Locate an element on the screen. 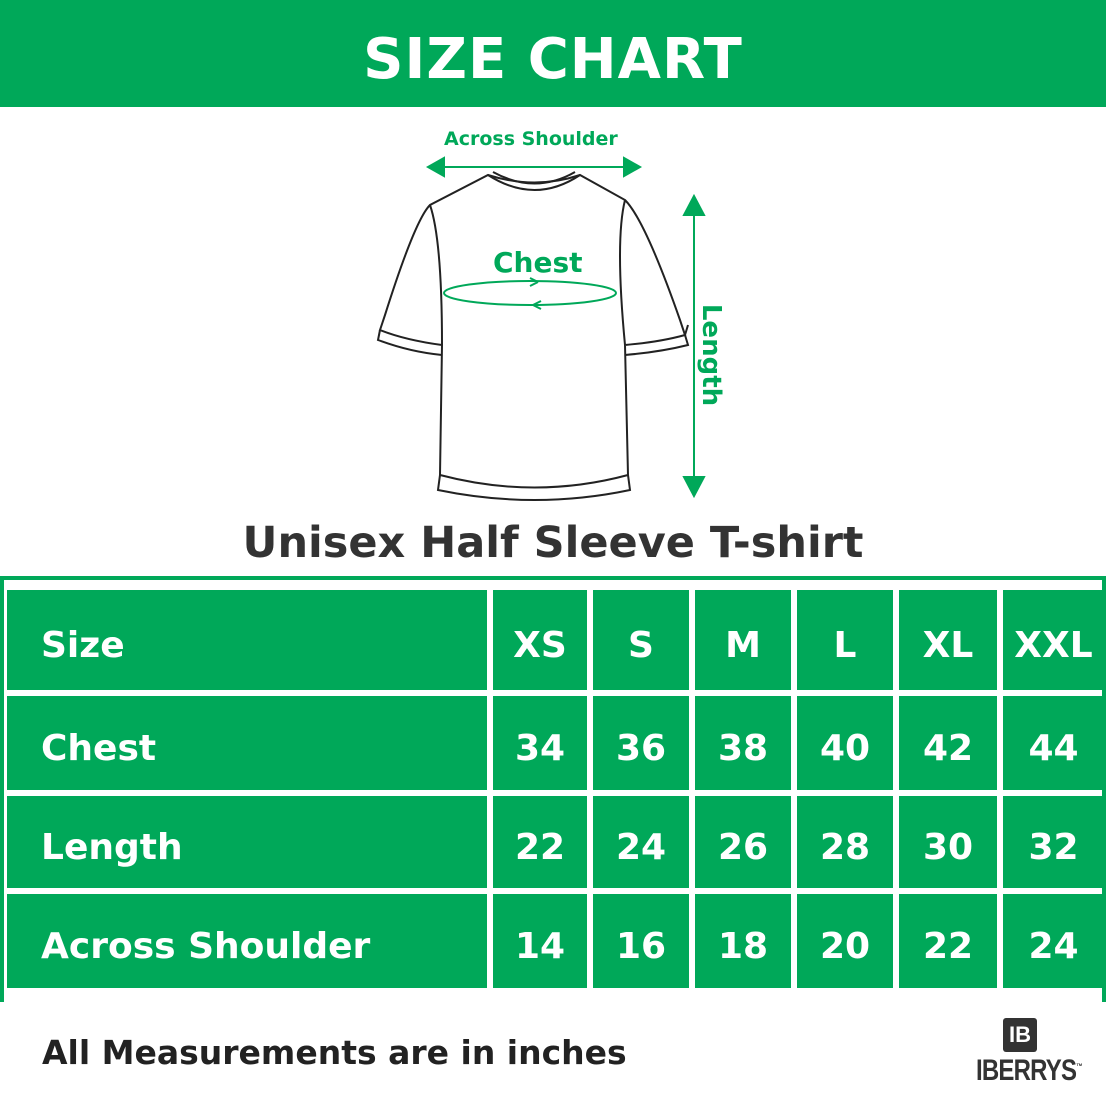 This screenshot has height=1103, width=1106. table-cell: 34 is located at coordinates (540, 743).